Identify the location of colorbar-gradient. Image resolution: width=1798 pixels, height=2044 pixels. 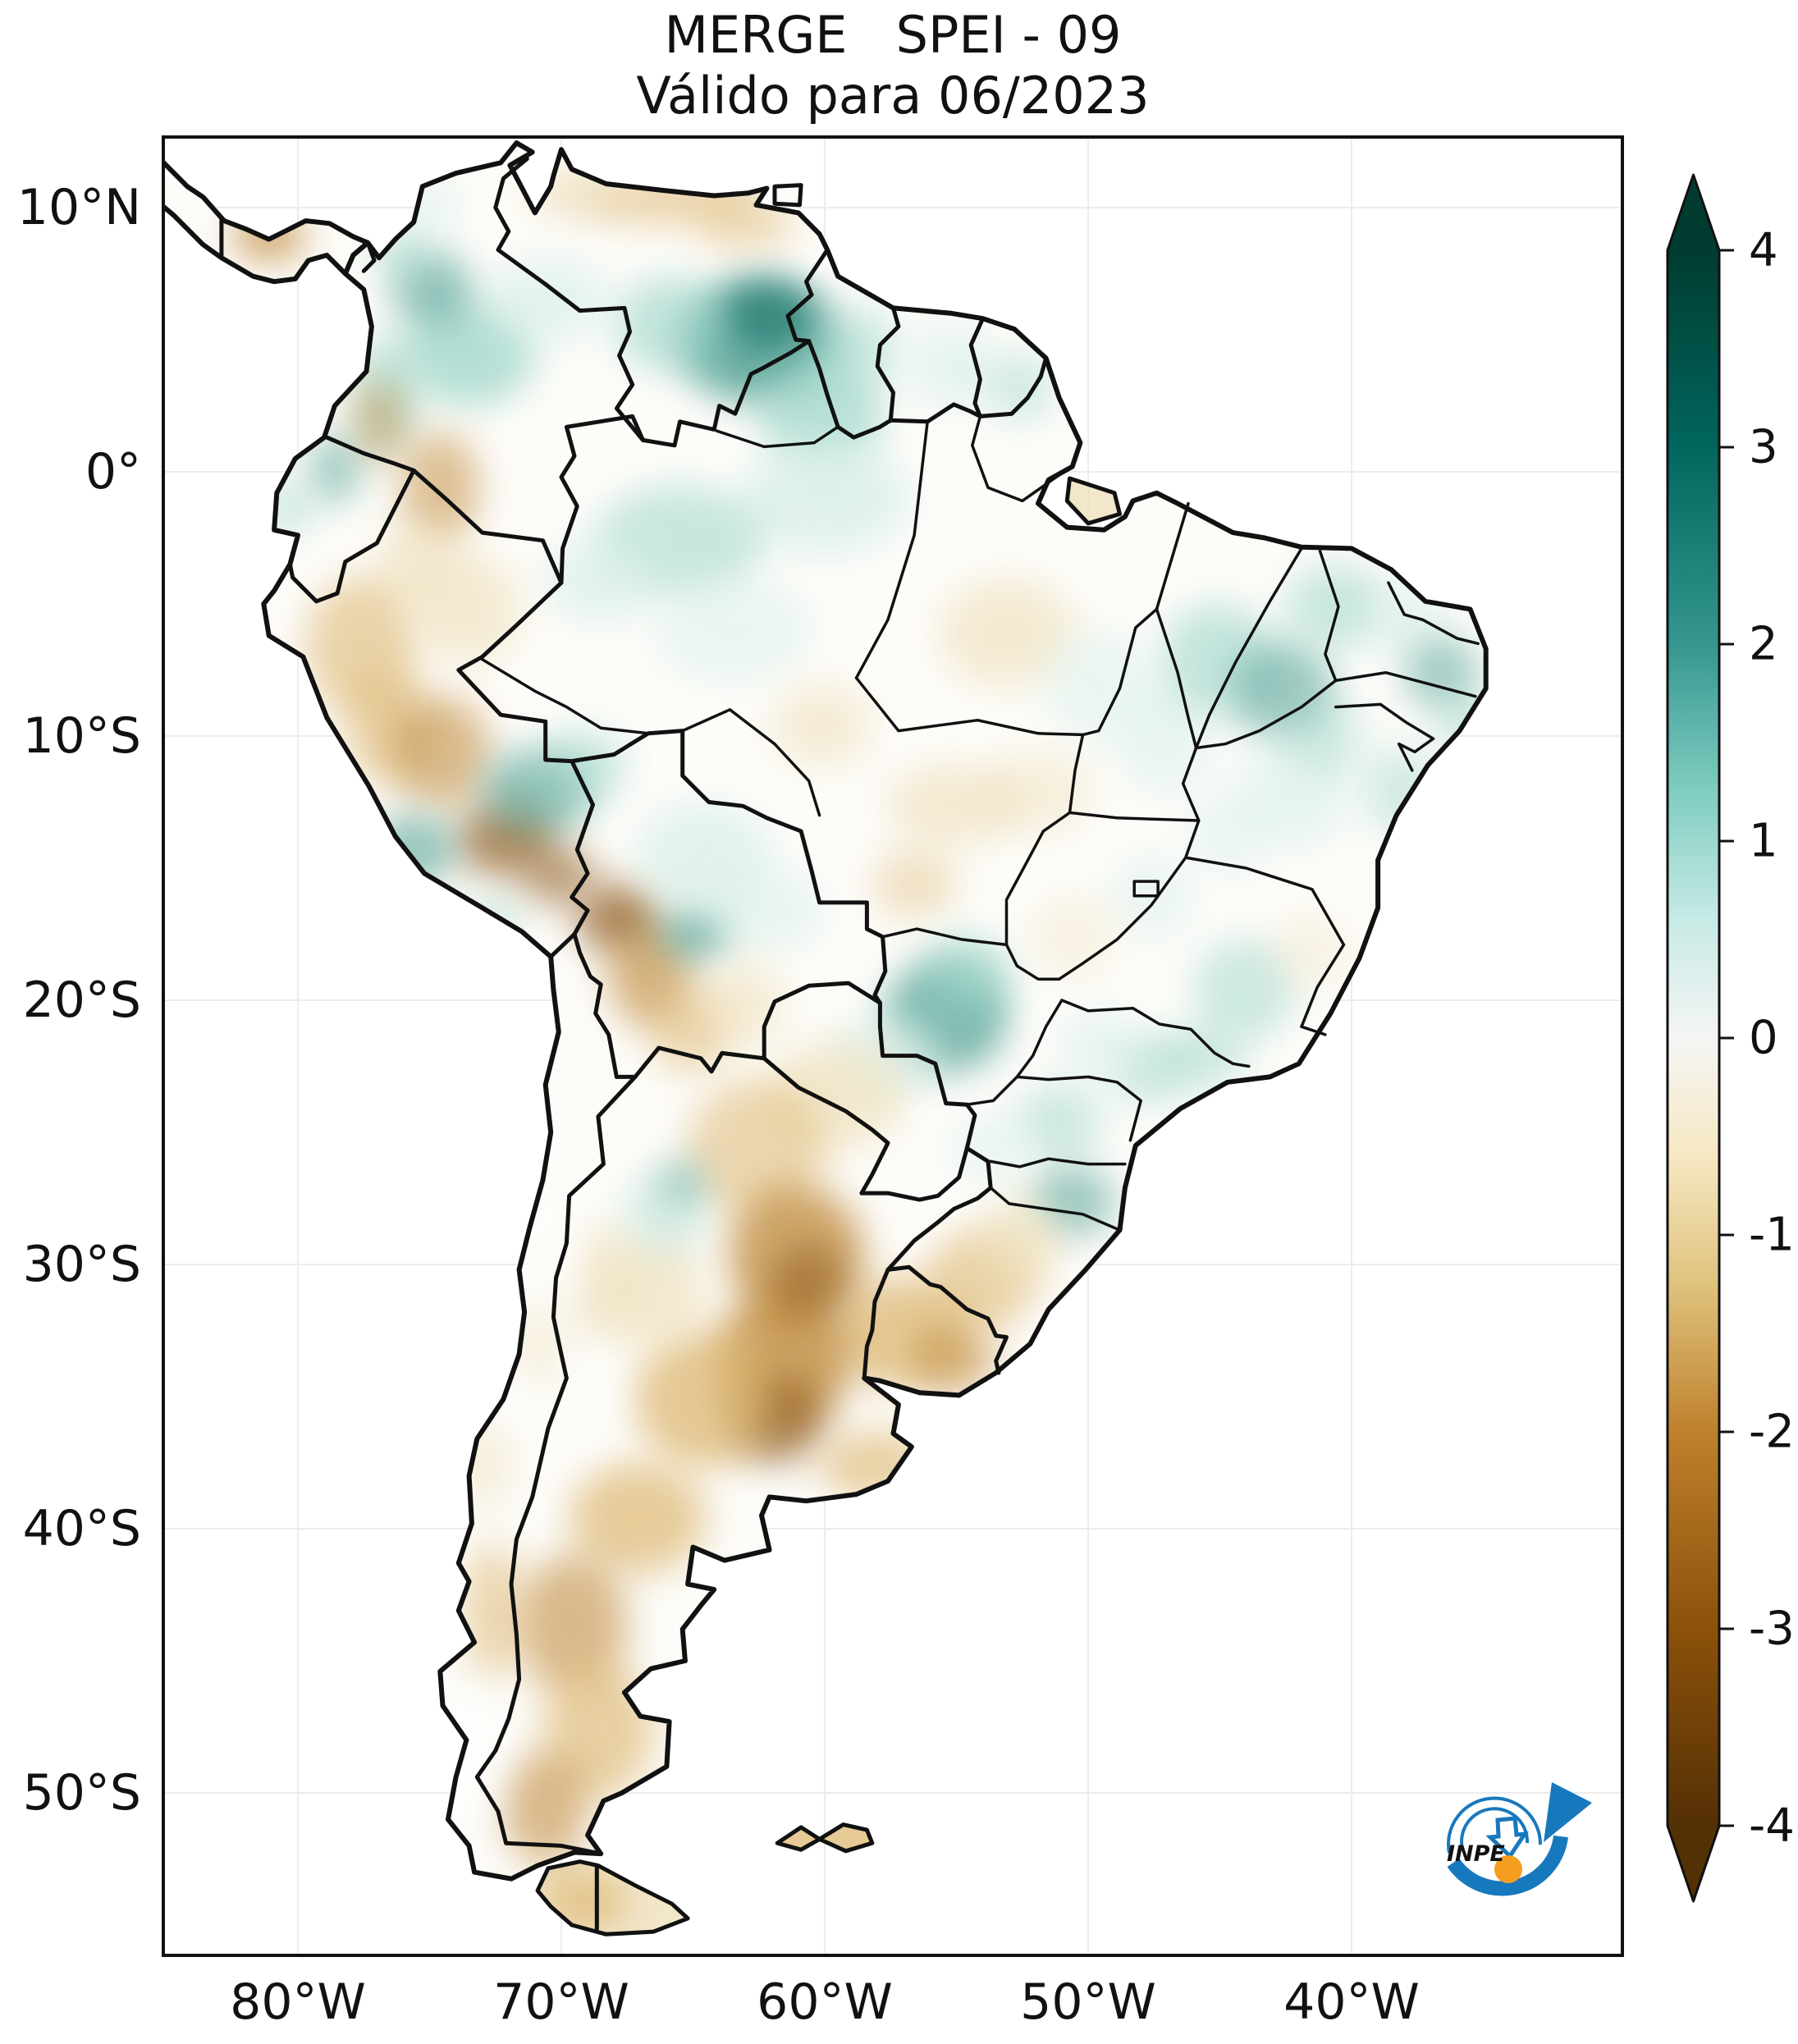
(1693, 1038).